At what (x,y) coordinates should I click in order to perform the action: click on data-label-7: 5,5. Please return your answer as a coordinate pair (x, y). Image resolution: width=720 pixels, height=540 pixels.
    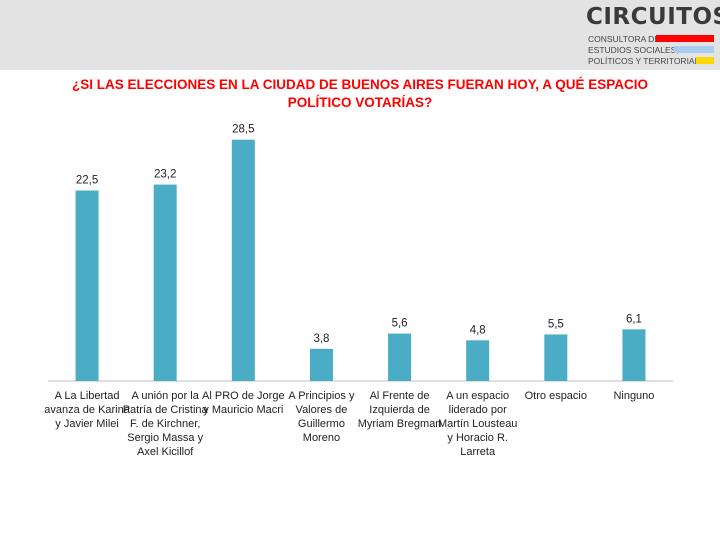
    Looking at the image, I should click on (556, 324).